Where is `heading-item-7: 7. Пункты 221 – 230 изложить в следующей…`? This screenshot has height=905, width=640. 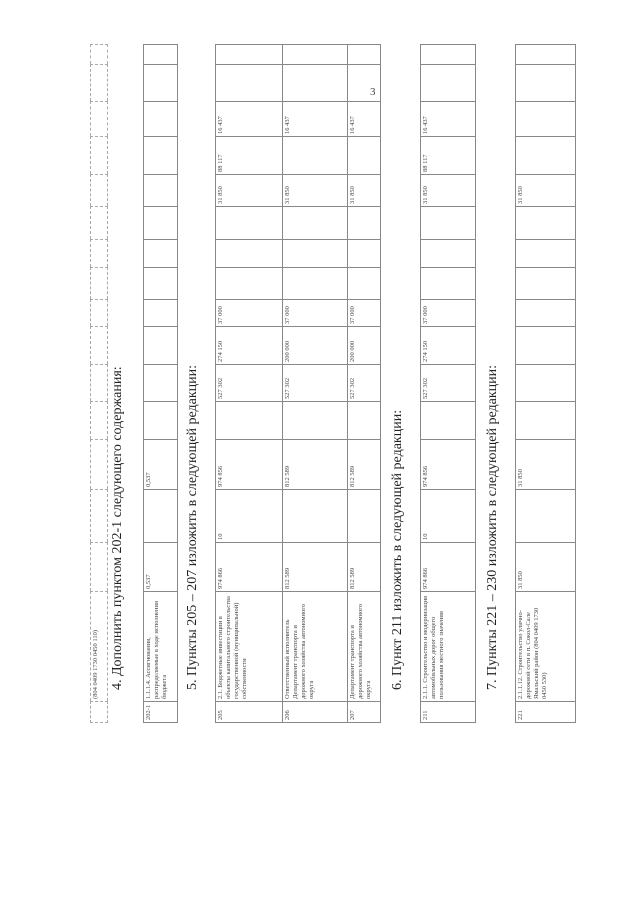 heading-item-7: 7. Пункты 221 – 230 изложить в следующей… is located at coordinates (492, 527).